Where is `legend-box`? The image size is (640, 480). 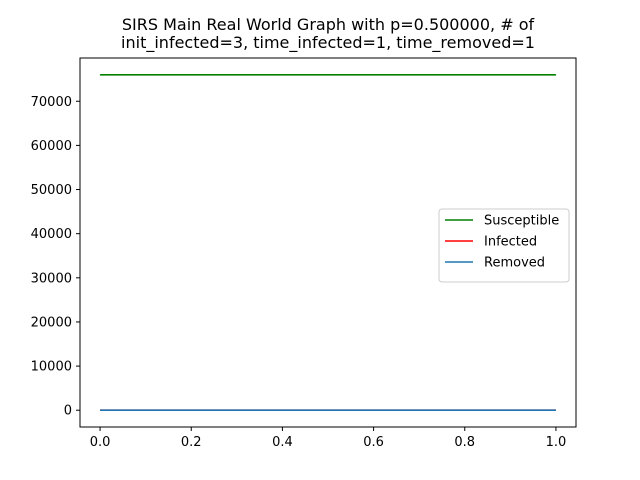
legend-box is located at coordinates (504, 245).